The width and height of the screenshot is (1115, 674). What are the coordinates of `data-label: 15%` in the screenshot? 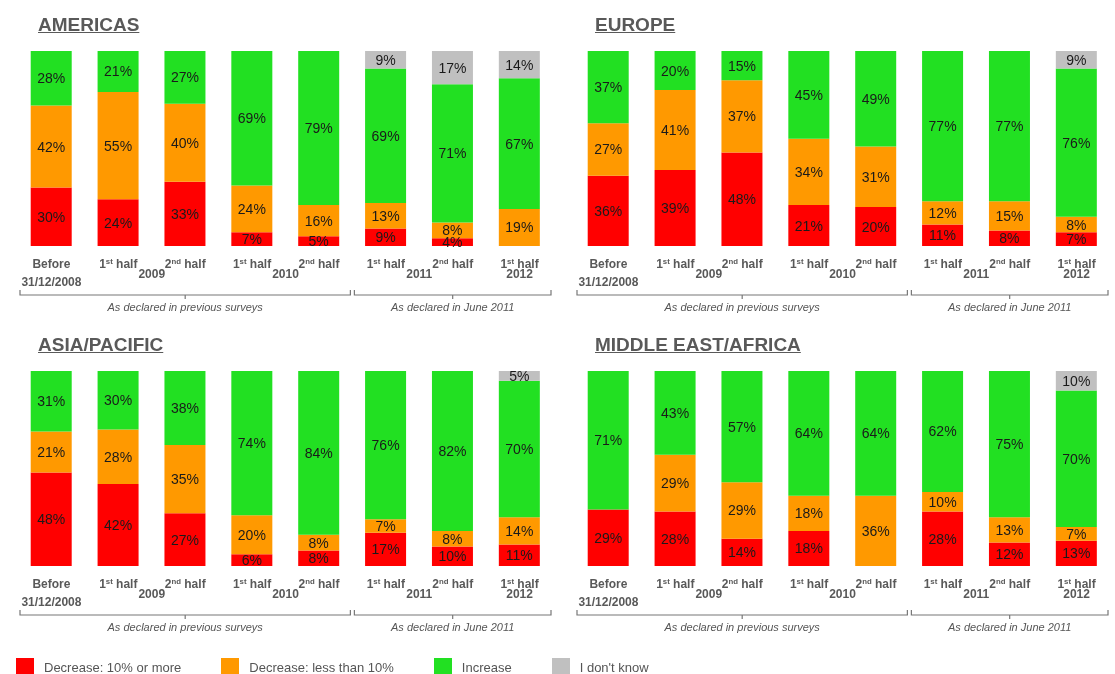 It's located at (1009, 215).